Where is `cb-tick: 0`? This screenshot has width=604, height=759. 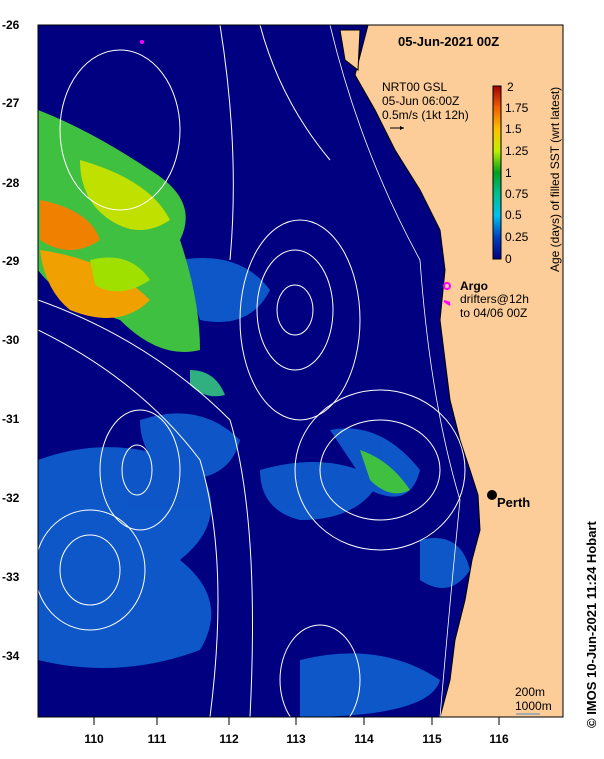 cb-tick: 0 is located at coordinates (508, 259).